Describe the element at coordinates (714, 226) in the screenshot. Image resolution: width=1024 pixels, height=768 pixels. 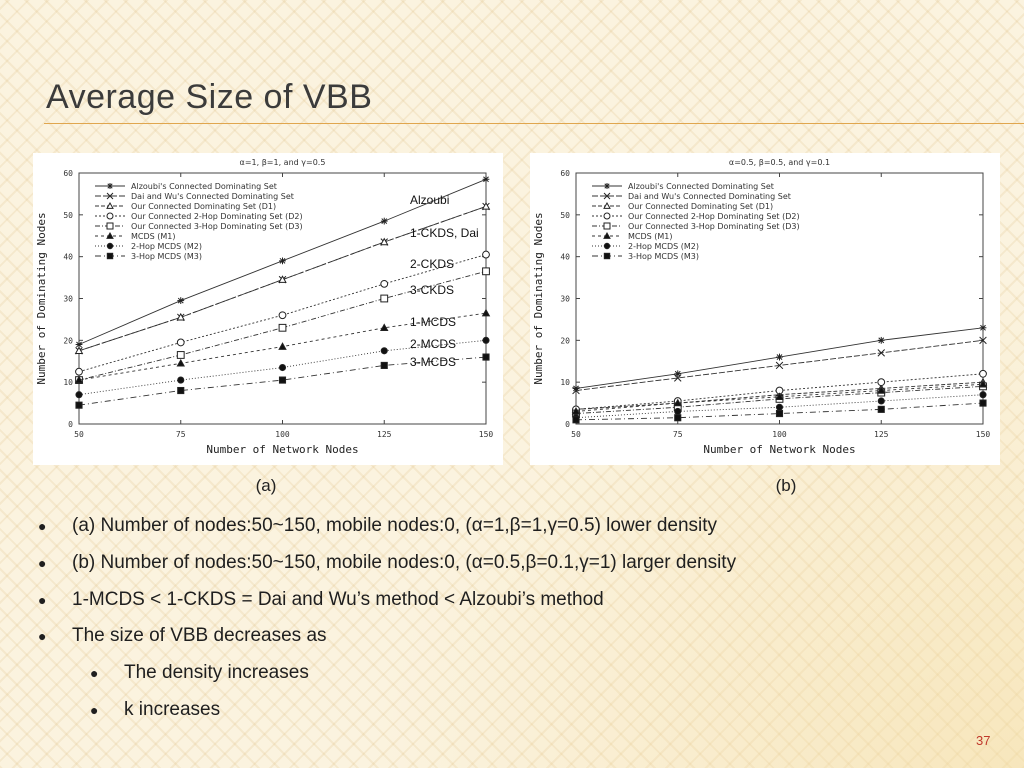
I see `legend-entry: Our Connected 3-Hop Dominating Set (D3)` at that location.